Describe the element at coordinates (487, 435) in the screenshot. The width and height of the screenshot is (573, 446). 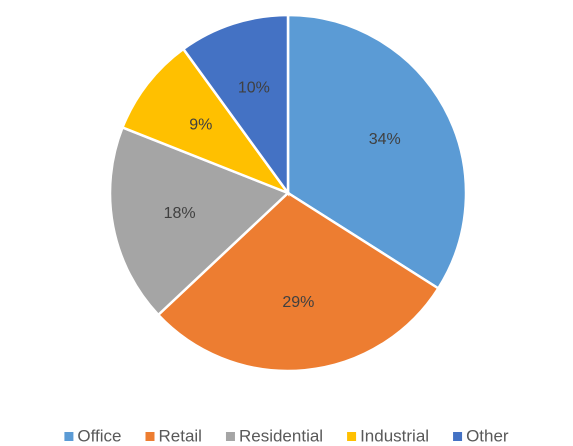
I see `legend-label: Other` at that location.